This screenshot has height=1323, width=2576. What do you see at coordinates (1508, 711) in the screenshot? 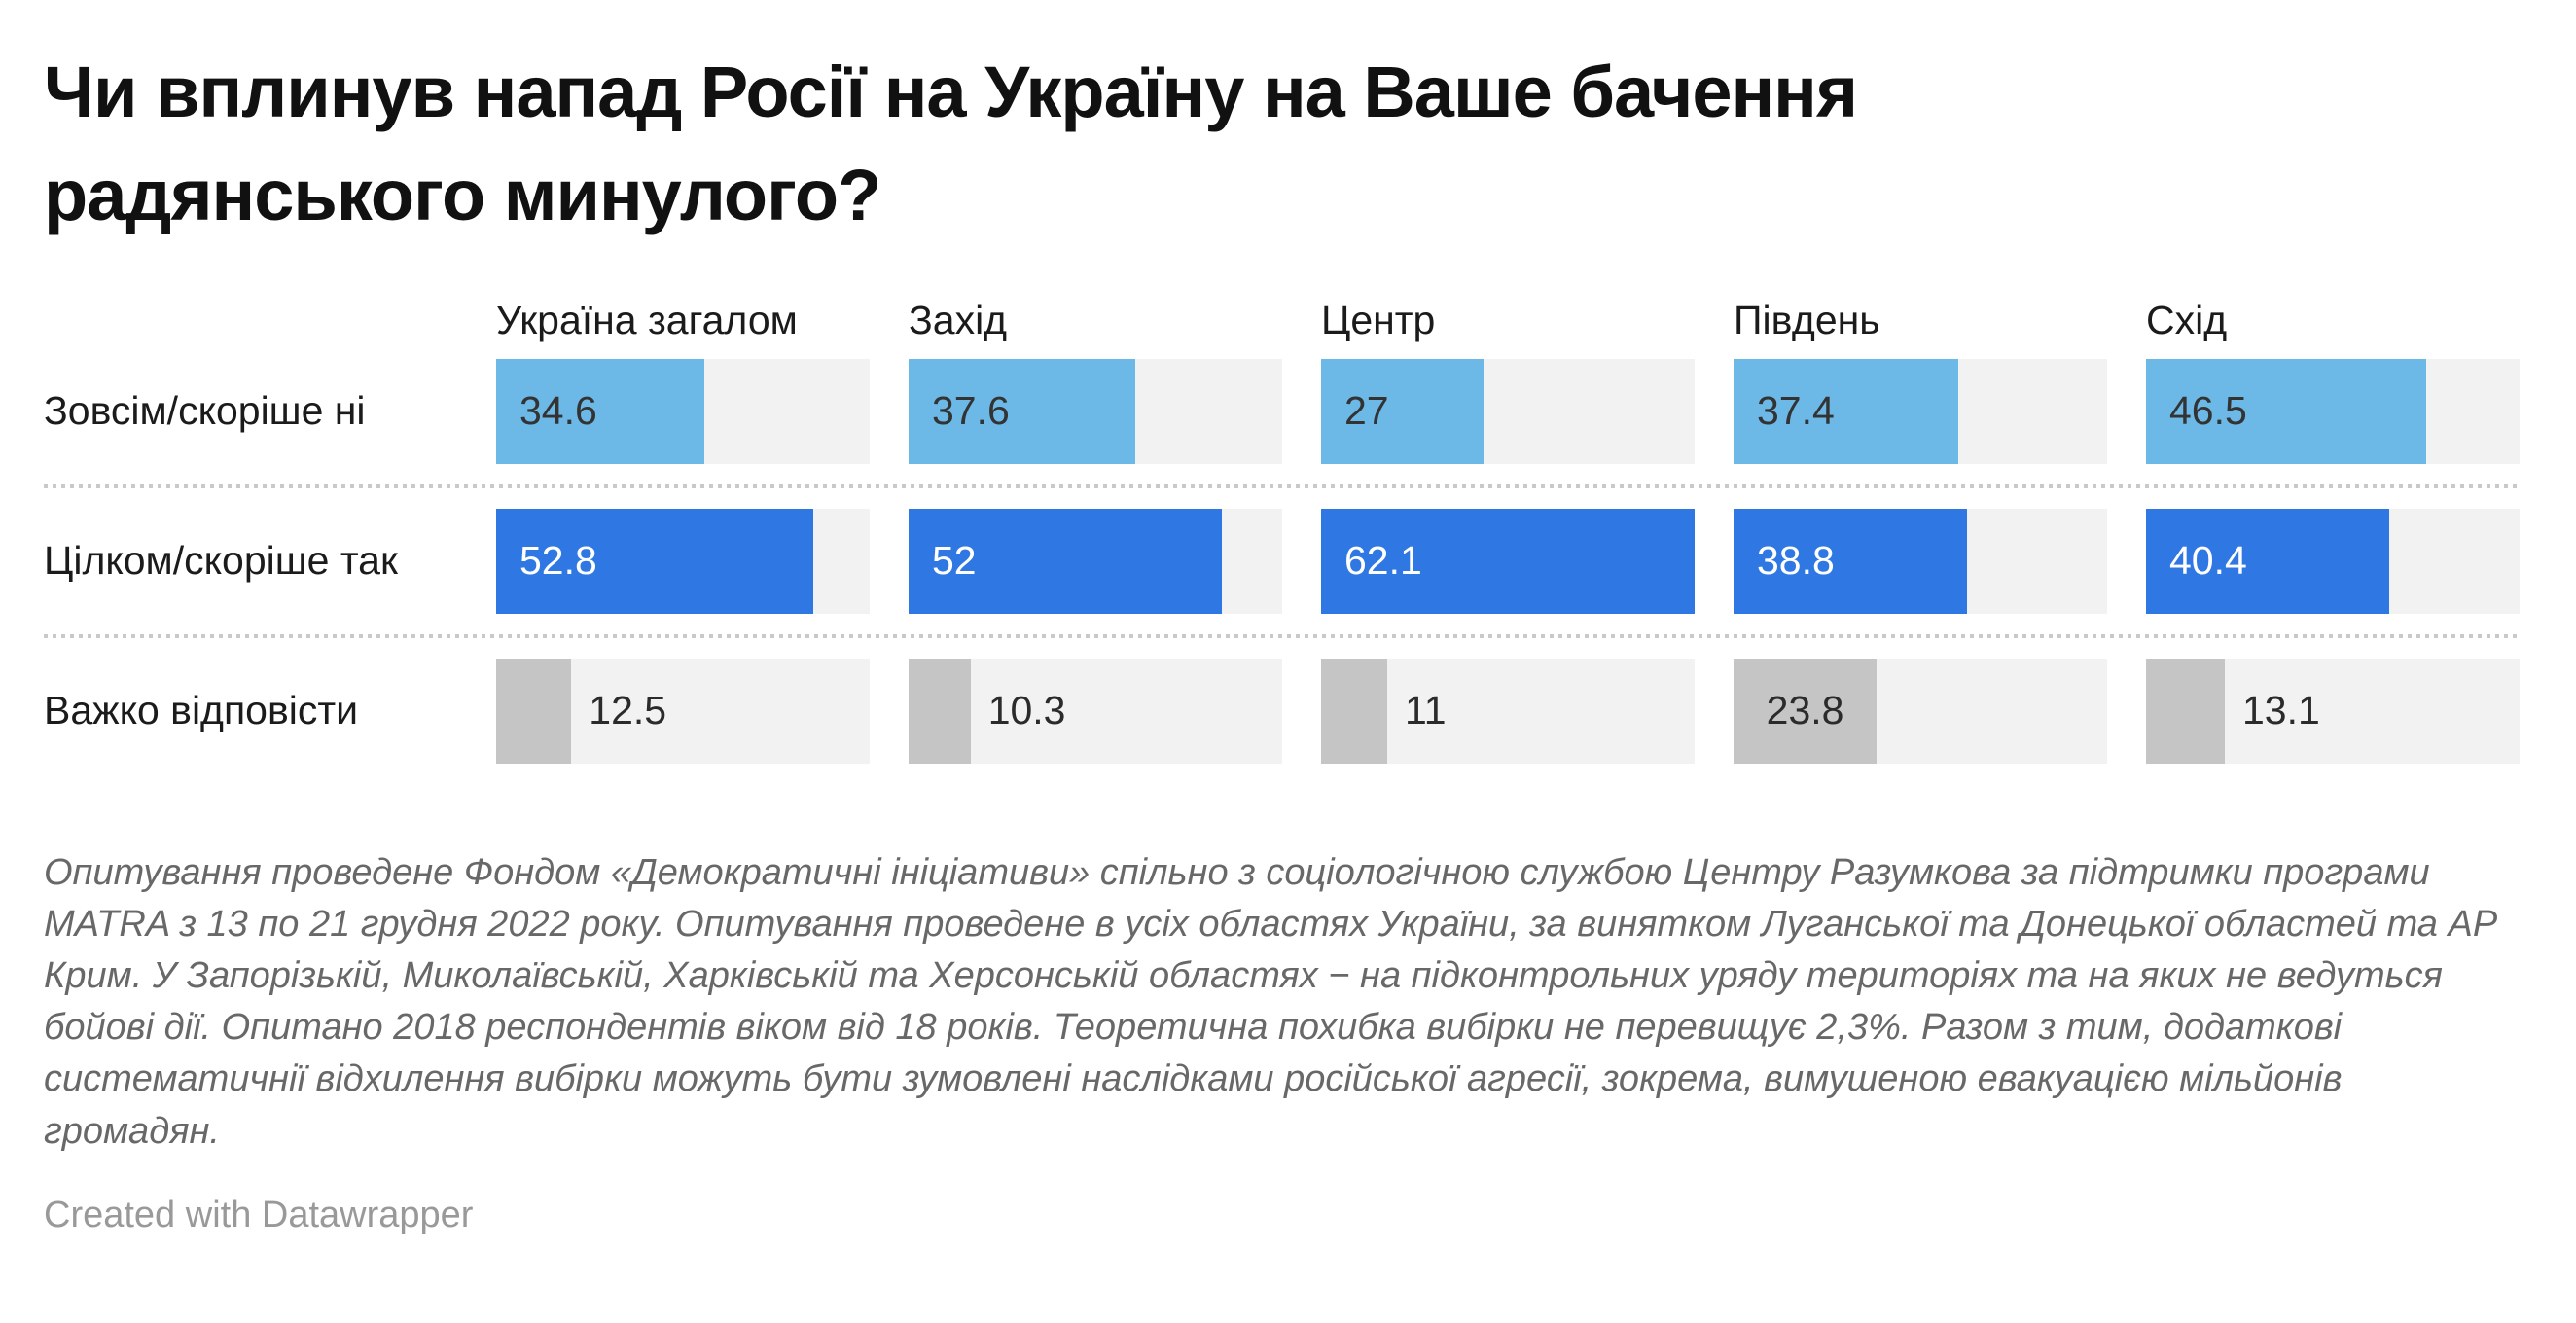
I see `bar-track: 11` at bounding box center [1508, 711].